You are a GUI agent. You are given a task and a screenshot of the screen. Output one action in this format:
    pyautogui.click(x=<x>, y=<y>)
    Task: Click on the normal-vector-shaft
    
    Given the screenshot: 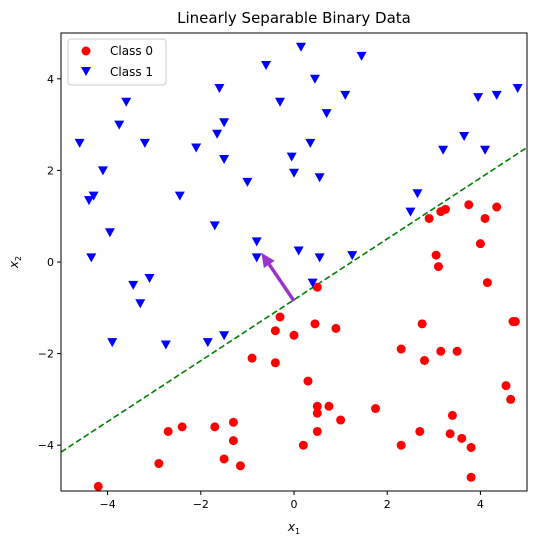 What is the action you would take?
    pyautogui.click(x=281, y=282)
    